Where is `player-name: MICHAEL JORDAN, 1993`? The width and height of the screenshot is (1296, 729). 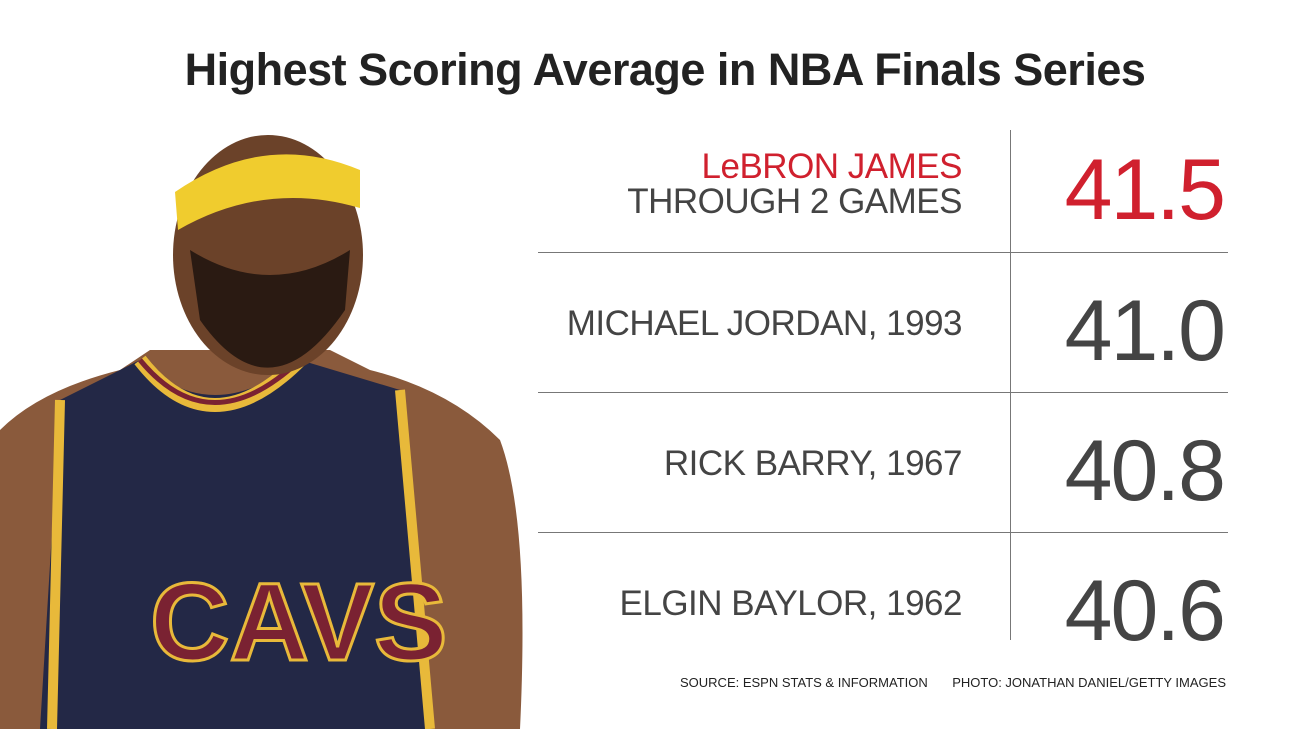
player-name: MICHAEL JORDAN, 1993 is located at coordinates (764, 323).